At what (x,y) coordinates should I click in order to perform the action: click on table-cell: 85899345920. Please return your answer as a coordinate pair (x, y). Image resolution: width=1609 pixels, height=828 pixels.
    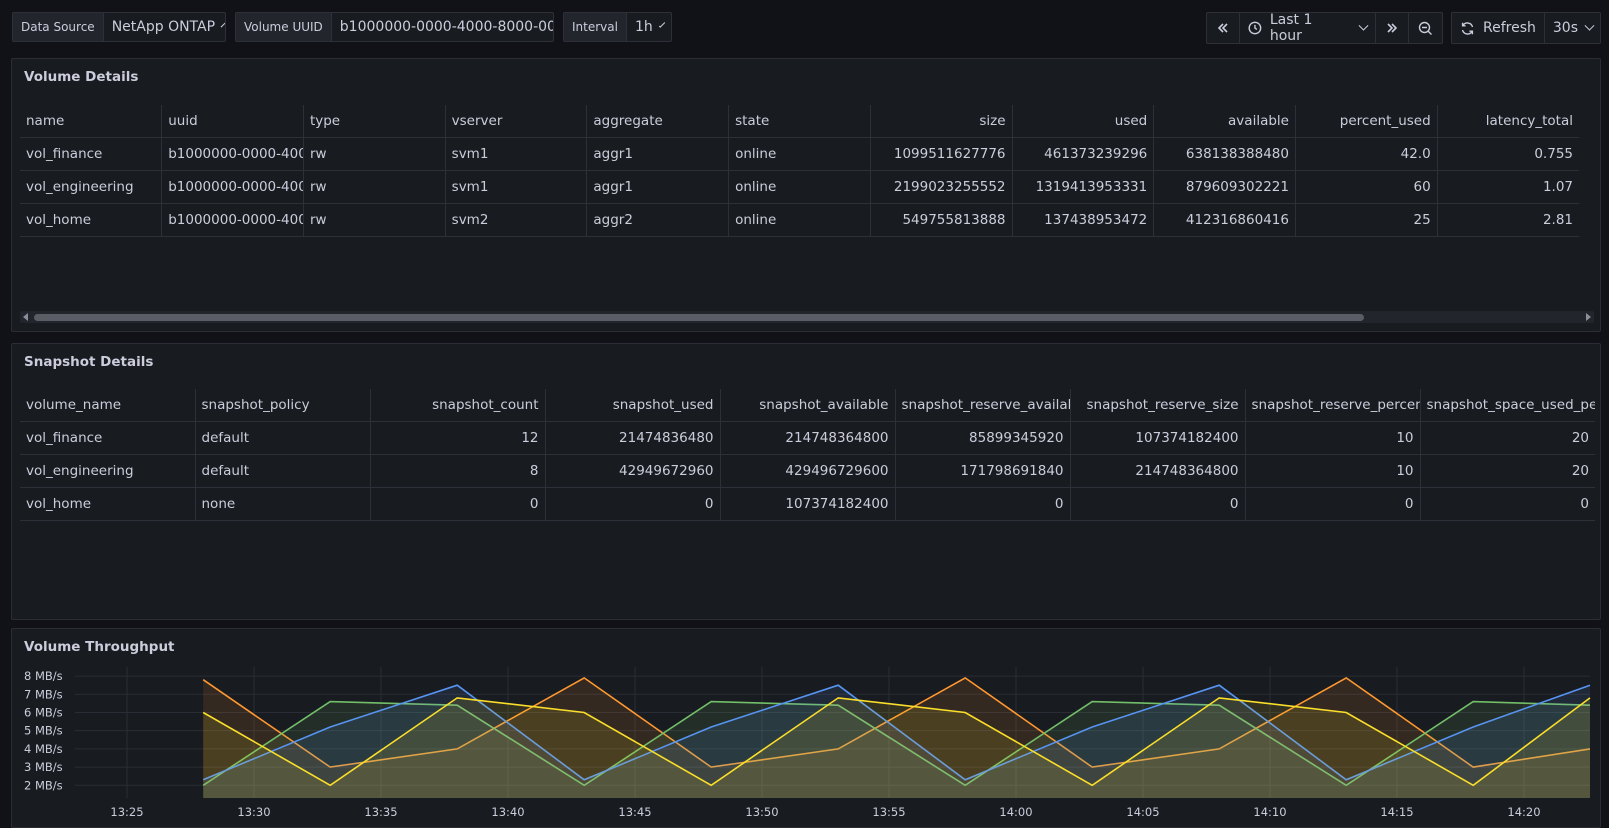
    Looking at the image, I should click on (982, 438).